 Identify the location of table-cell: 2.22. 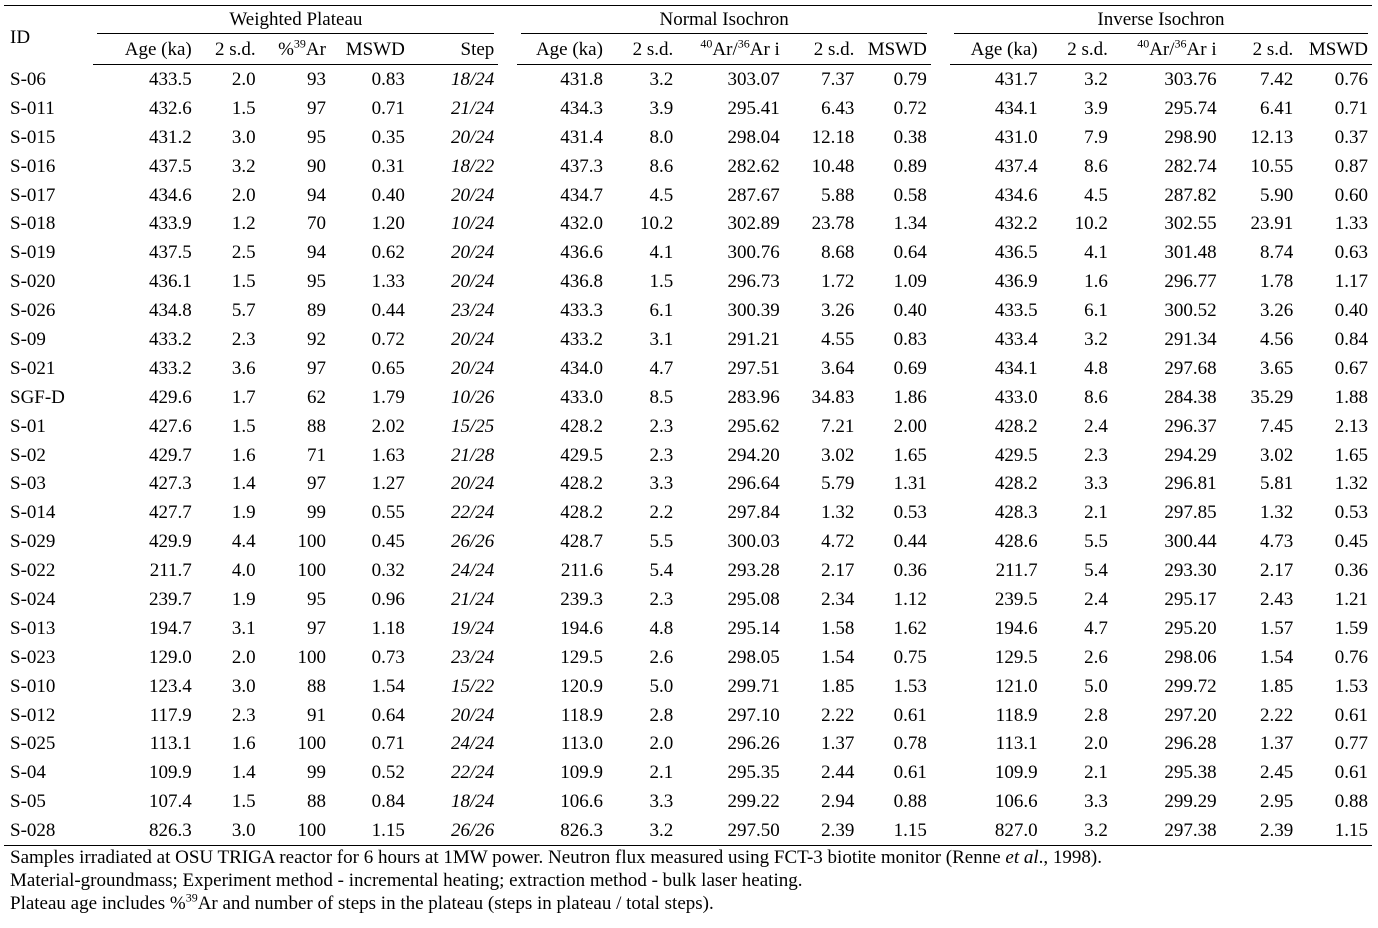
(838, 715).